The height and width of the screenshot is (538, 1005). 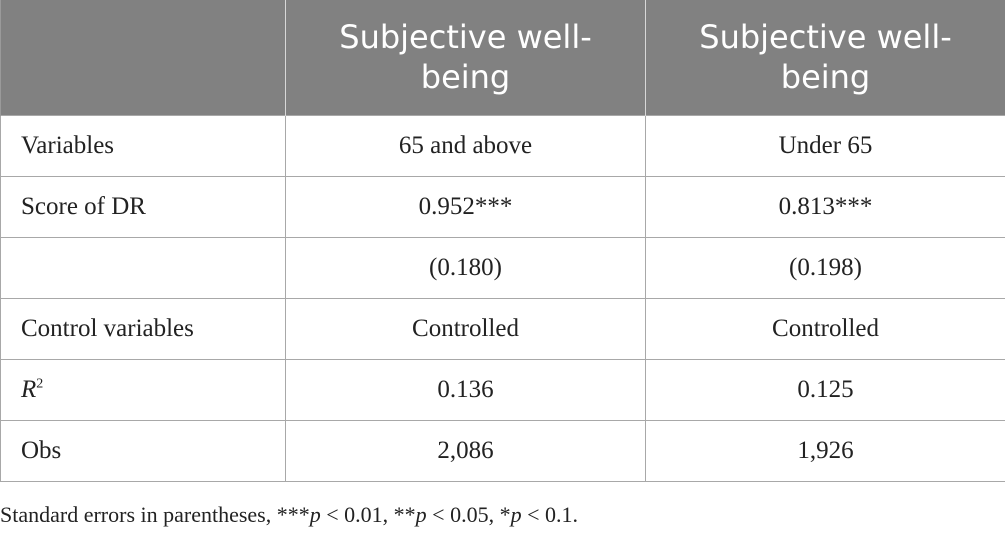 What do you see at coordinates (465, 267) in the screenshot?
I see `cell-value: (0.180)` at bounding box center [465, 267].